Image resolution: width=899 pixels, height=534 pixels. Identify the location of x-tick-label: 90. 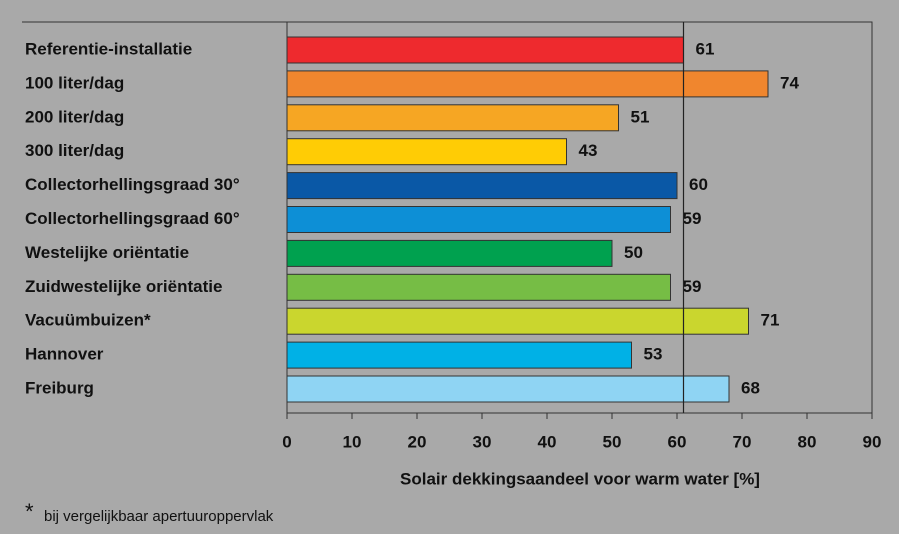
(872, 441).